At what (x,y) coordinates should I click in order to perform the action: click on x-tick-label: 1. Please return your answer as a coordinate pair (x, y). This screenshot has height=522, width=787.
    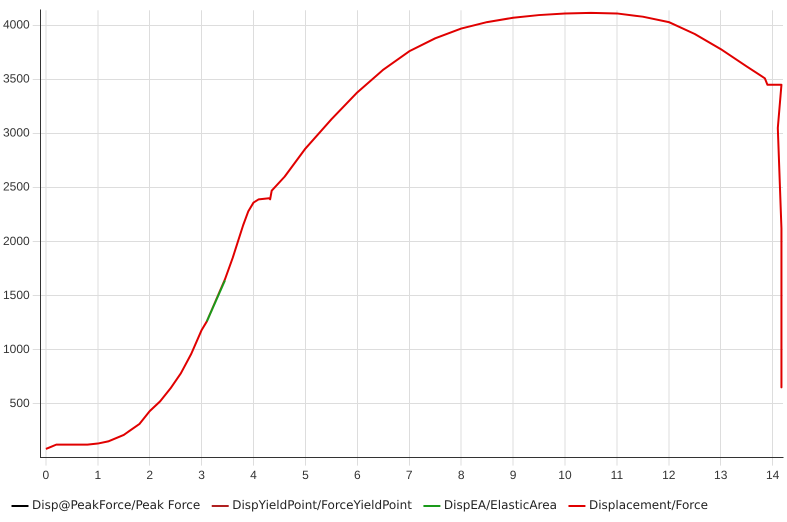
    Looking at the image, I should click on (98, 475).